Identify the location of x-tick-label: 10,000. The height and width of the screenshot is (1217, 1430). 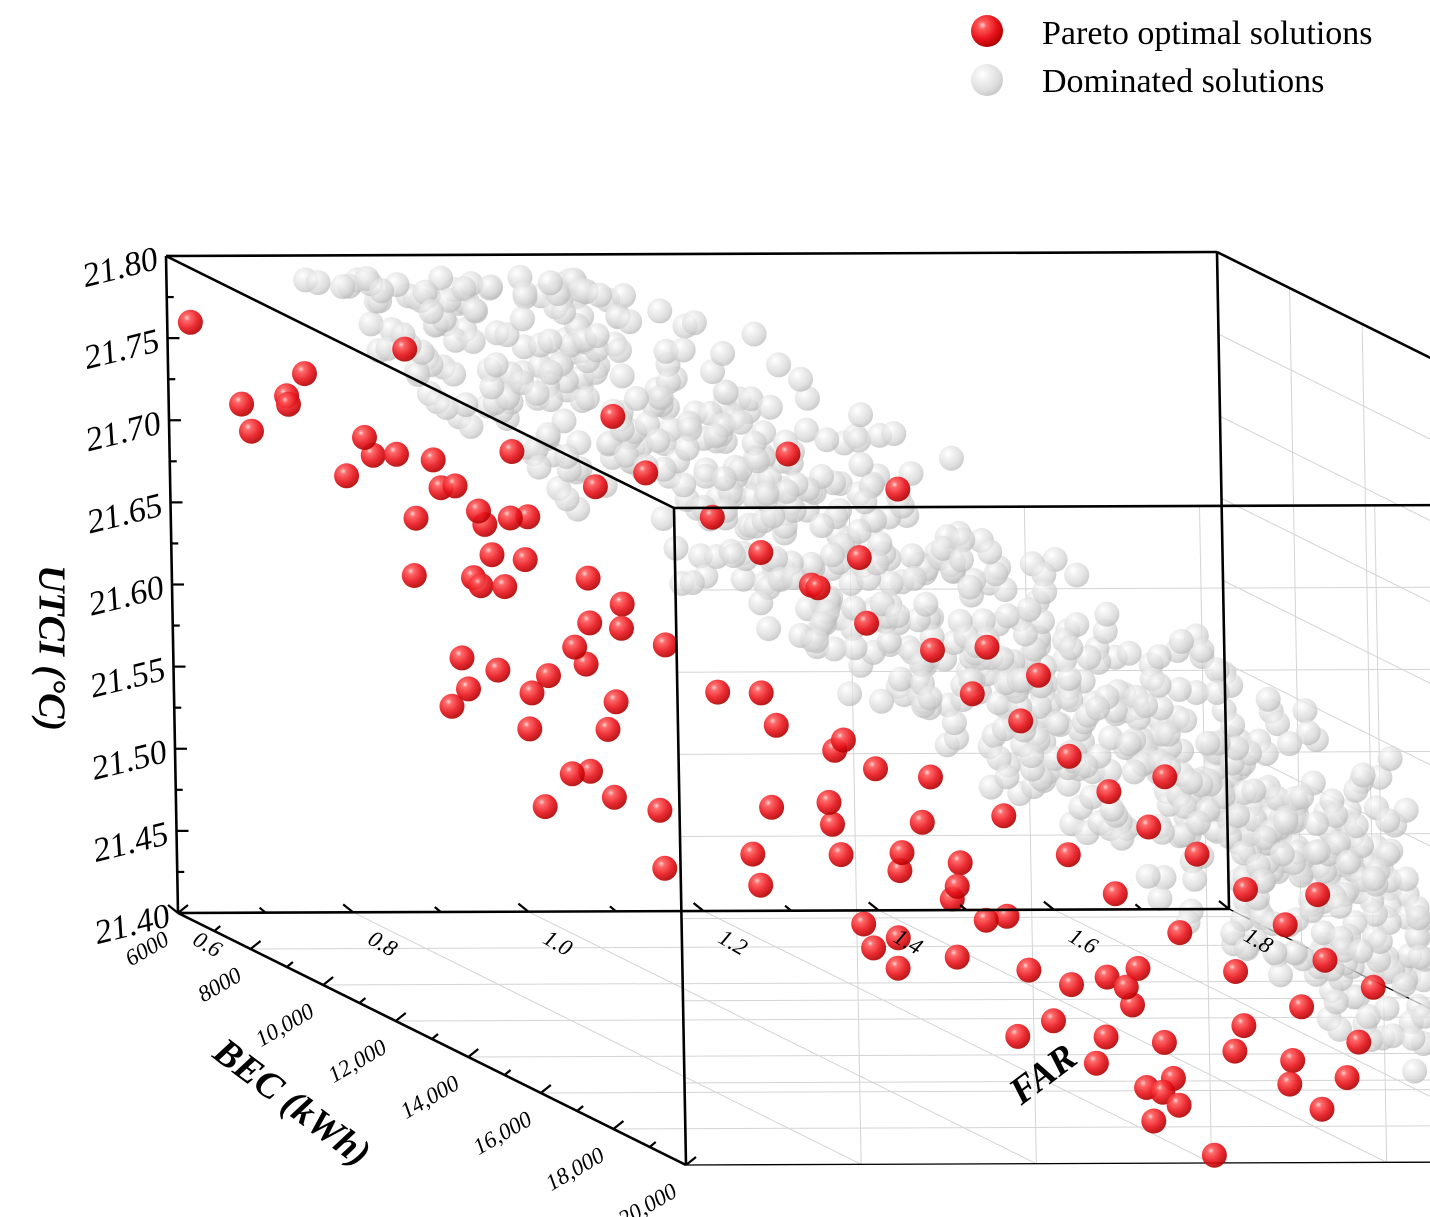
(285, 1025).